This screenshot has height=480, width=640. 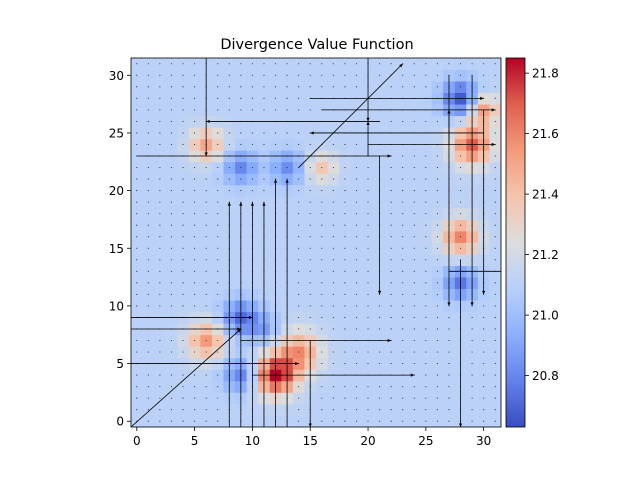 I want to click on y-tick: 0, so click(x=123, y=422).